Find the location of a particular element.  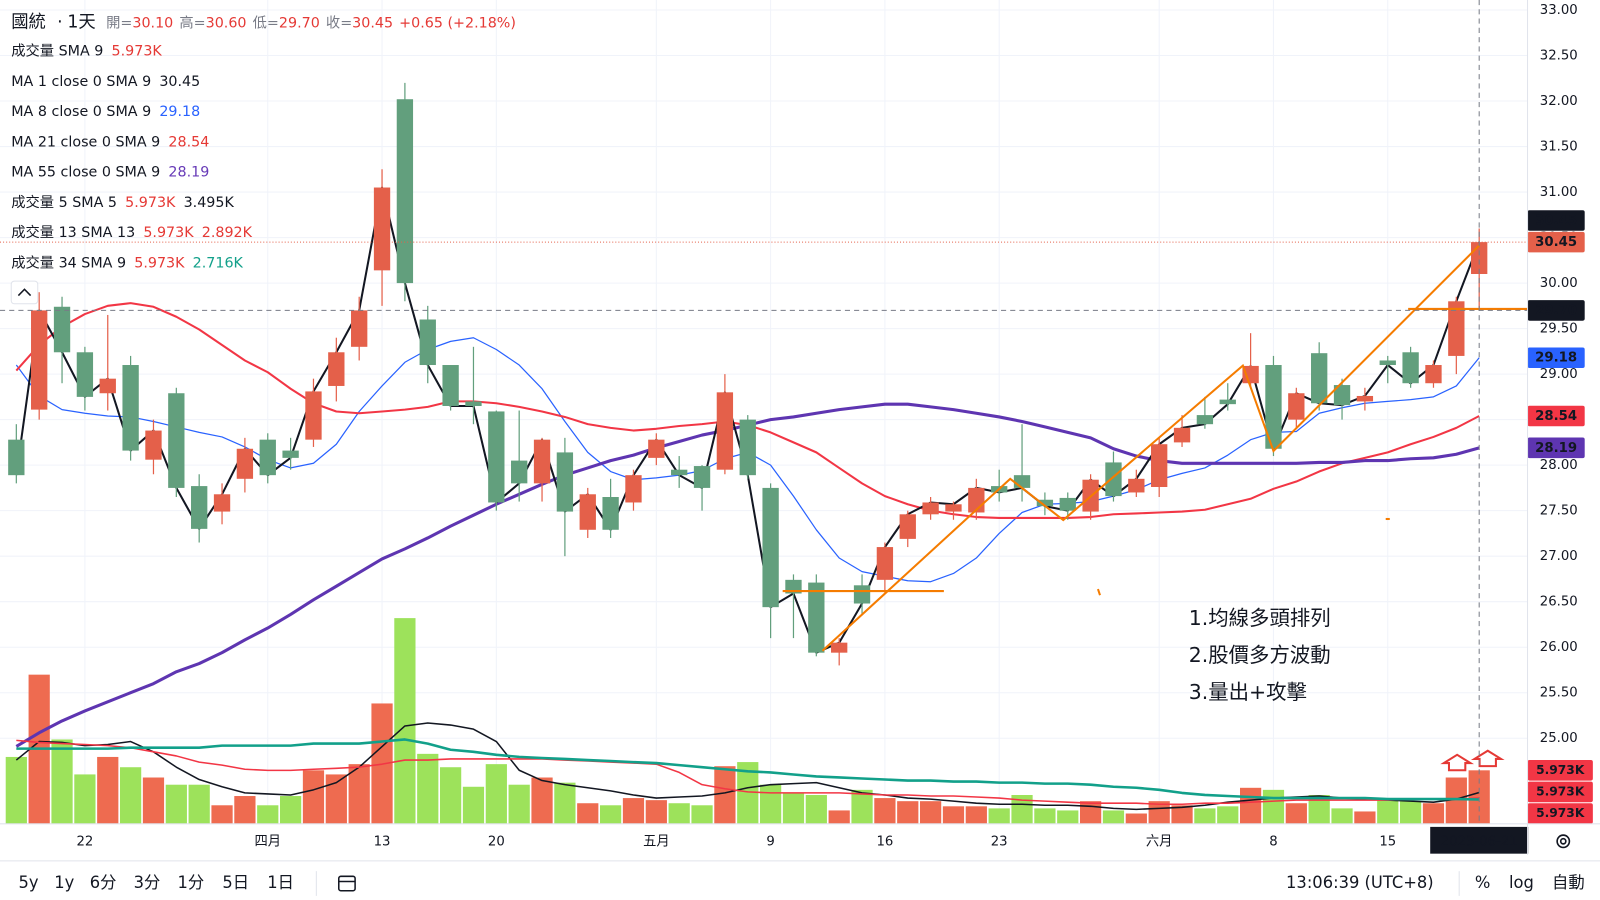

range-button: 1日 is located at coordinates (280, 882).